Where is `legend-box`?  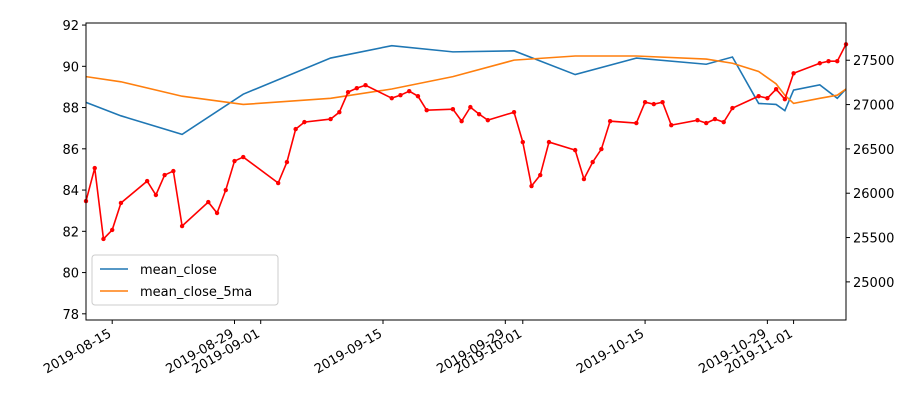 legend-box is located at coordinates (185, 280).